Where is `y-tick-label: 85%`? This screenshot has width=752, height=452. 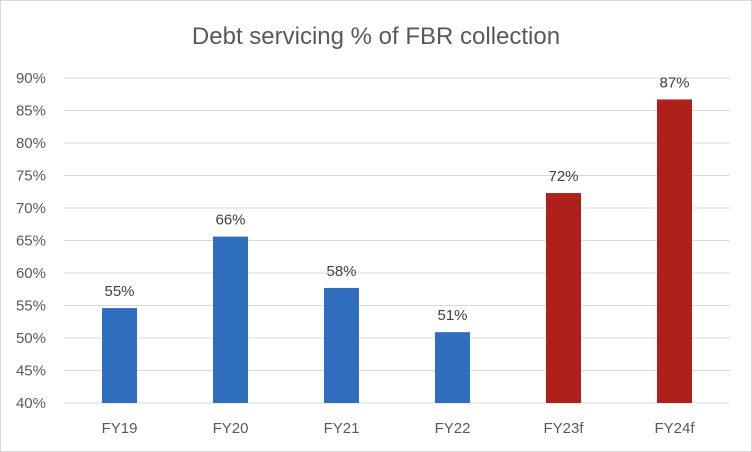
y-tick-label: 85% is located at coordinates (31, 111).